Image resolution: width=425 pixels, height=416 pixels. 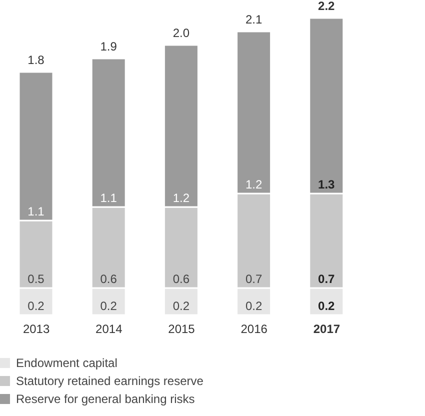 I want to click on legend-label: Statutory retained earnings reserve, so click(x=110, y=381).